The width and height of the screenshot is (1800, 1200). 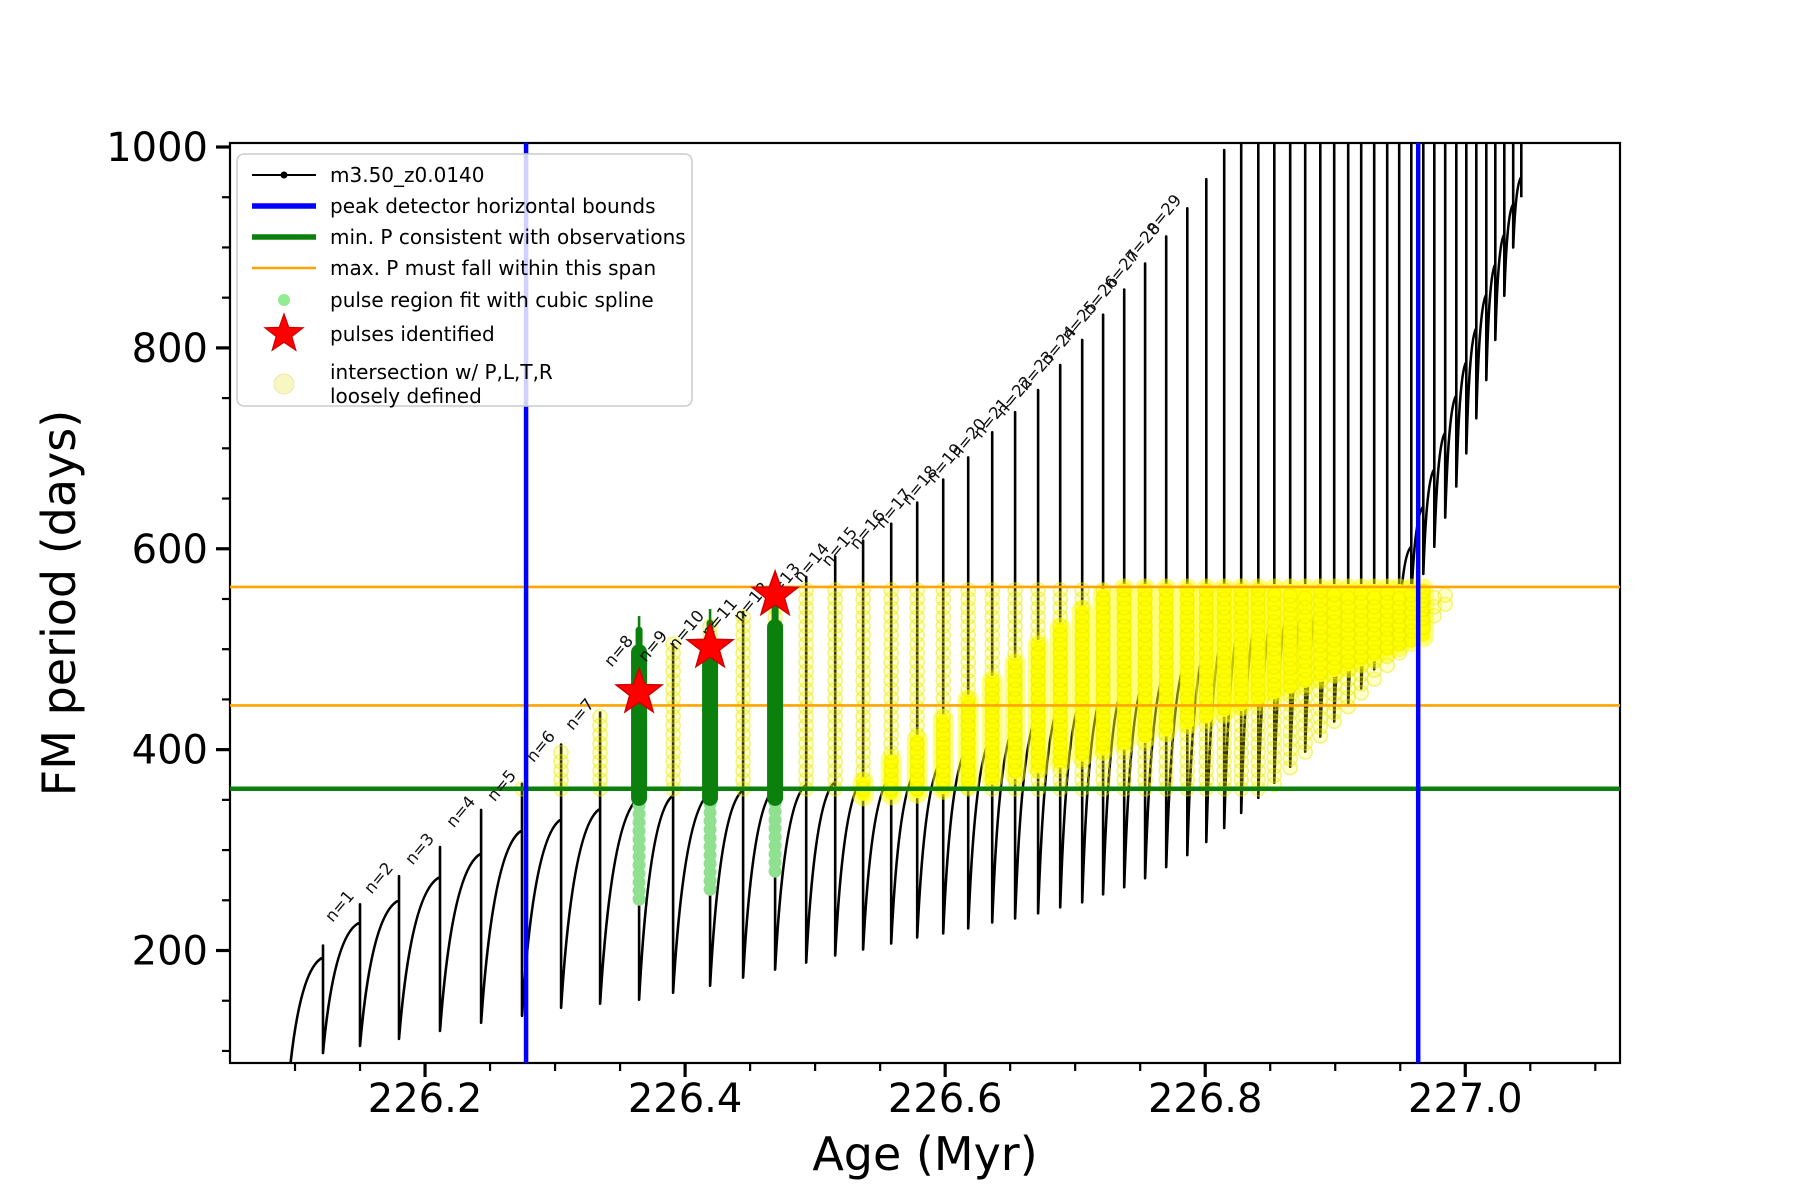 What do you see at coordinates (924, 1154) in the screenshot?
I see `x-axis-label: Age (Myr)` at bounding box center [924, 1154].